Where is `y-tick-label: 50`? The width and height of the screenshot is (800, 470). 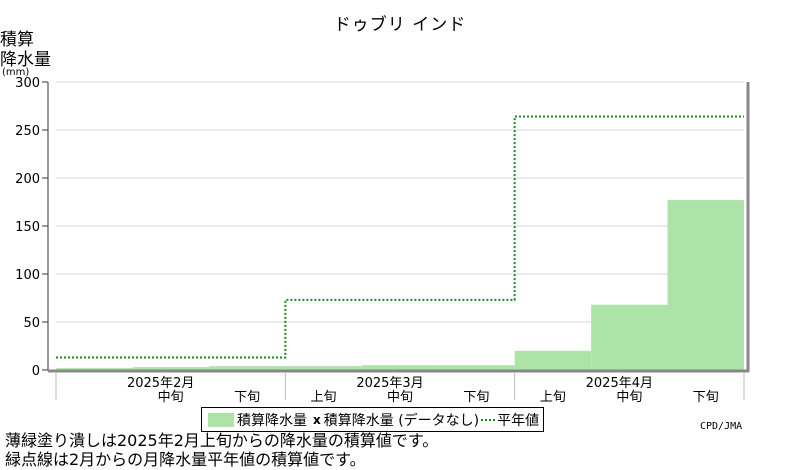
y-tick-label: 50 is located at coordinates (31, 323).